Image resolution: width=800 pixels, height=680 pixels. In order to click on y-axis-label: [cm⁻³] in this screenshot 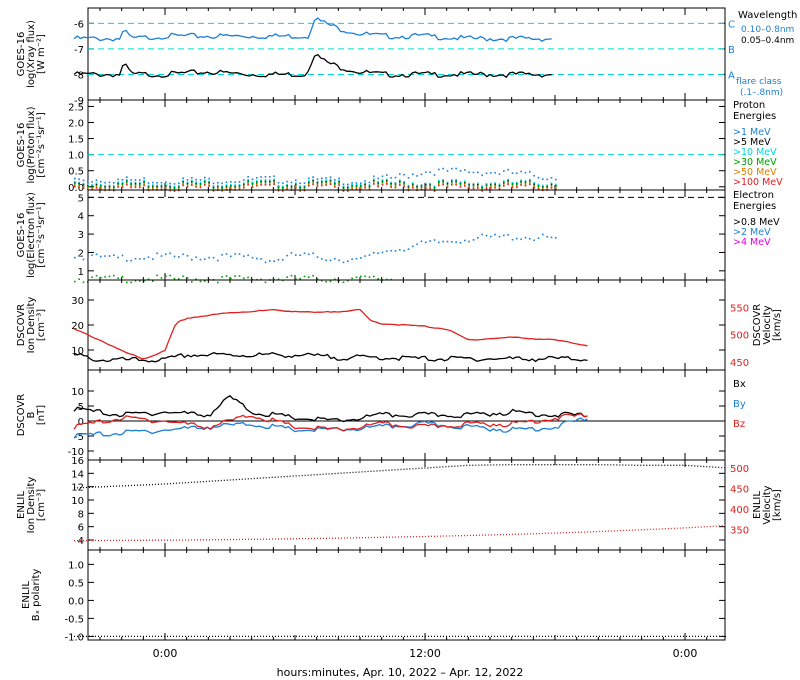, I will do `click(41, 505)`.